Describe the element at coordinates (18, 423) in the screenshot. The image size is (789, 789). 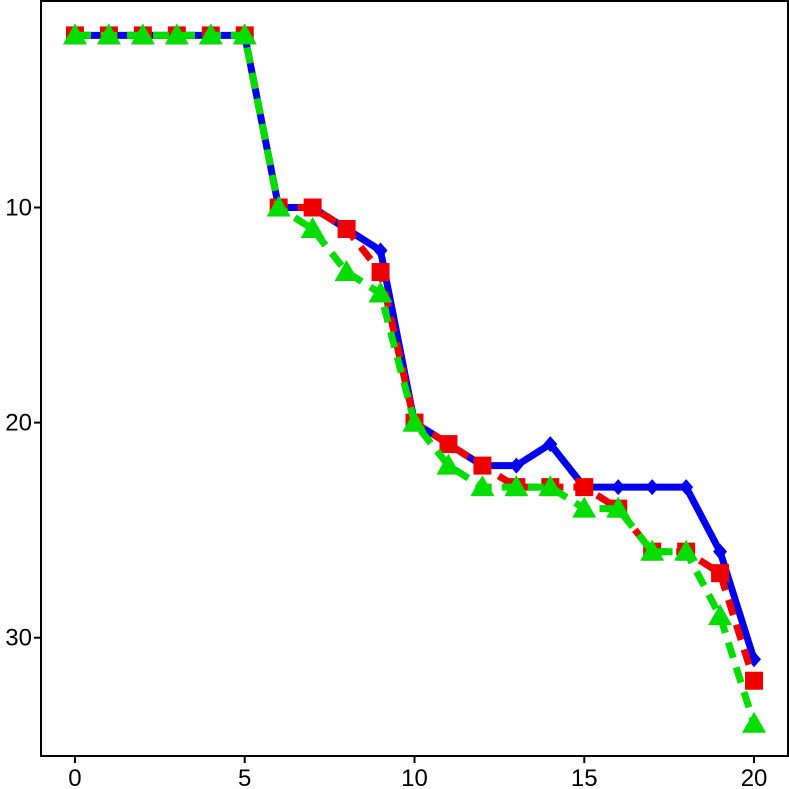
I see `y-tick-label: 20` at that location.